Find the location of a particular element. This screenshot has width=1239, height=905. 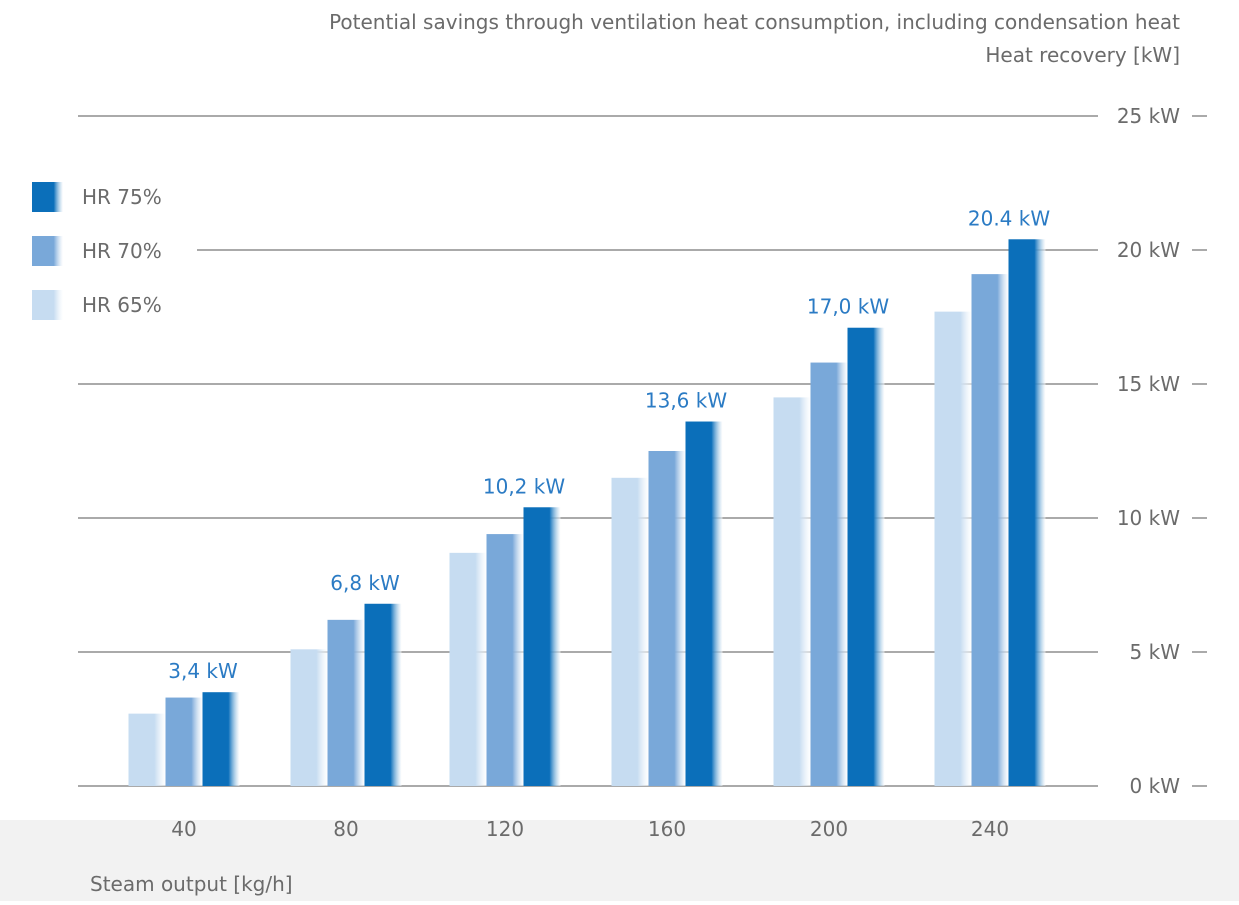

bar-hr-75--120 is located at coordinates (542, 646).